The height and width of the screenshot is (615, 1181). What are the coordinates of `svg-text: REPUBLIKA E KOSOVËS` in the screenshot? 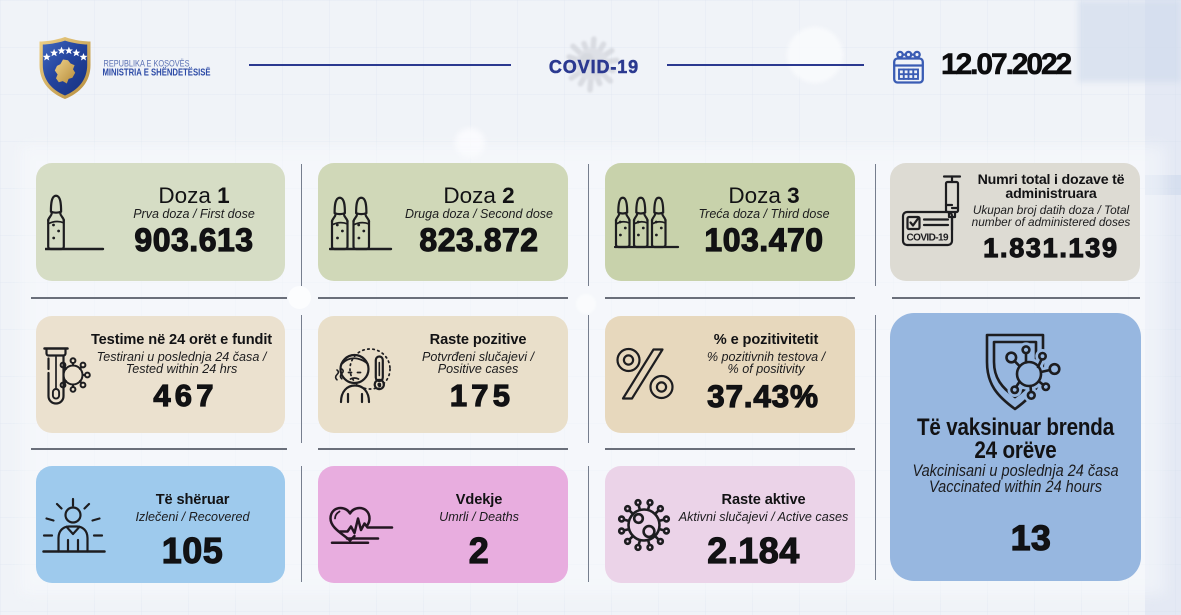 It's located at (147, 64).